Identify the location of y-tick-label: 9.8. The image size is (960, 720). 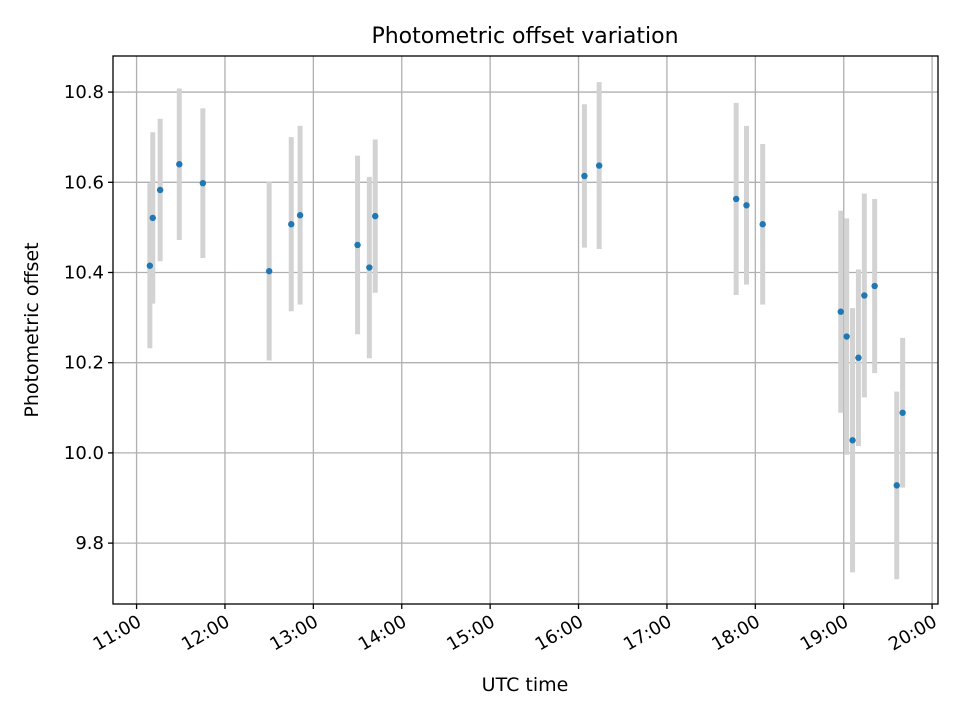
(89, 543).